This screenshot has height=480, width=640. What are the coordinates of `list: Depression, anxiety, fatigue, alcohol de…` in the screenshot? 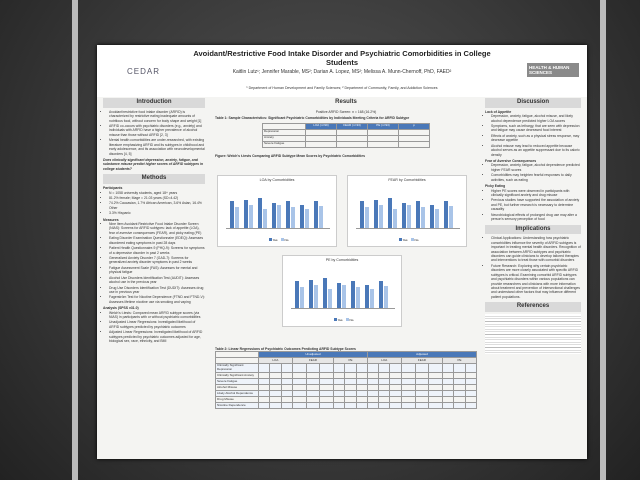 It's located at (533, 172).